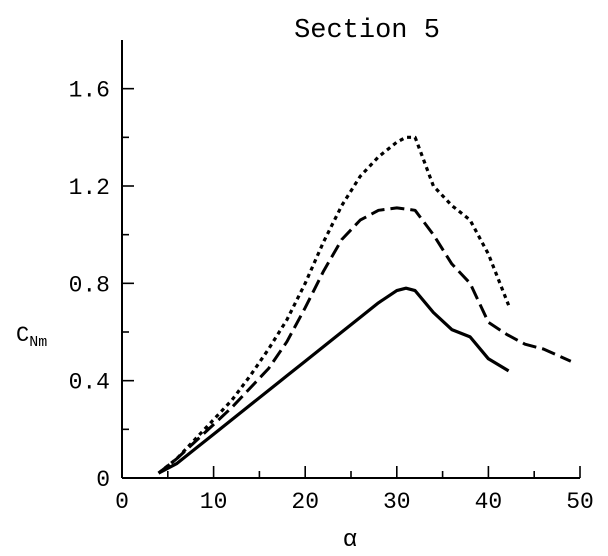  What do you see at coordinates (89, 91) in the screenshot?
I see `y-tick-label: 1.6` at bounding box center [89, 91].